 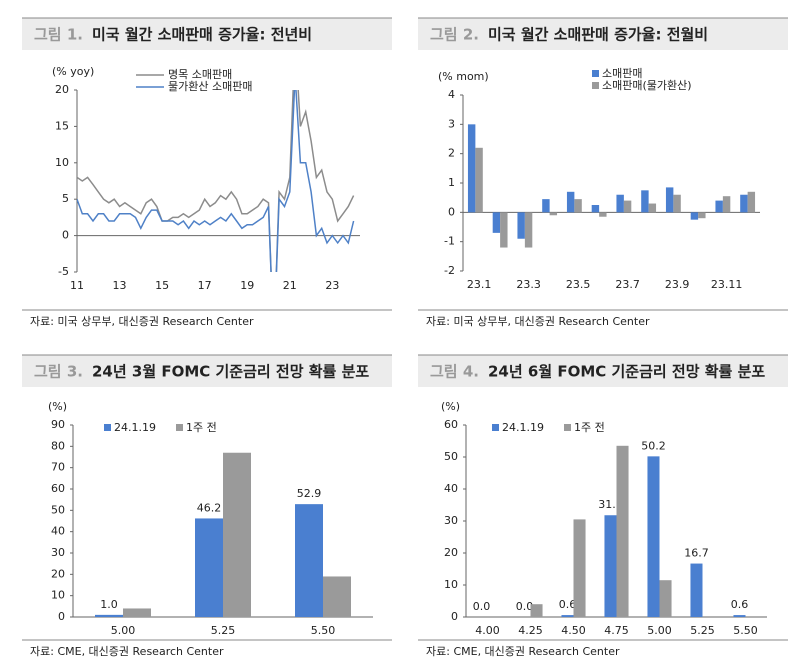 I want to click on y-tick-label: 20, so click(x=451, y=552).